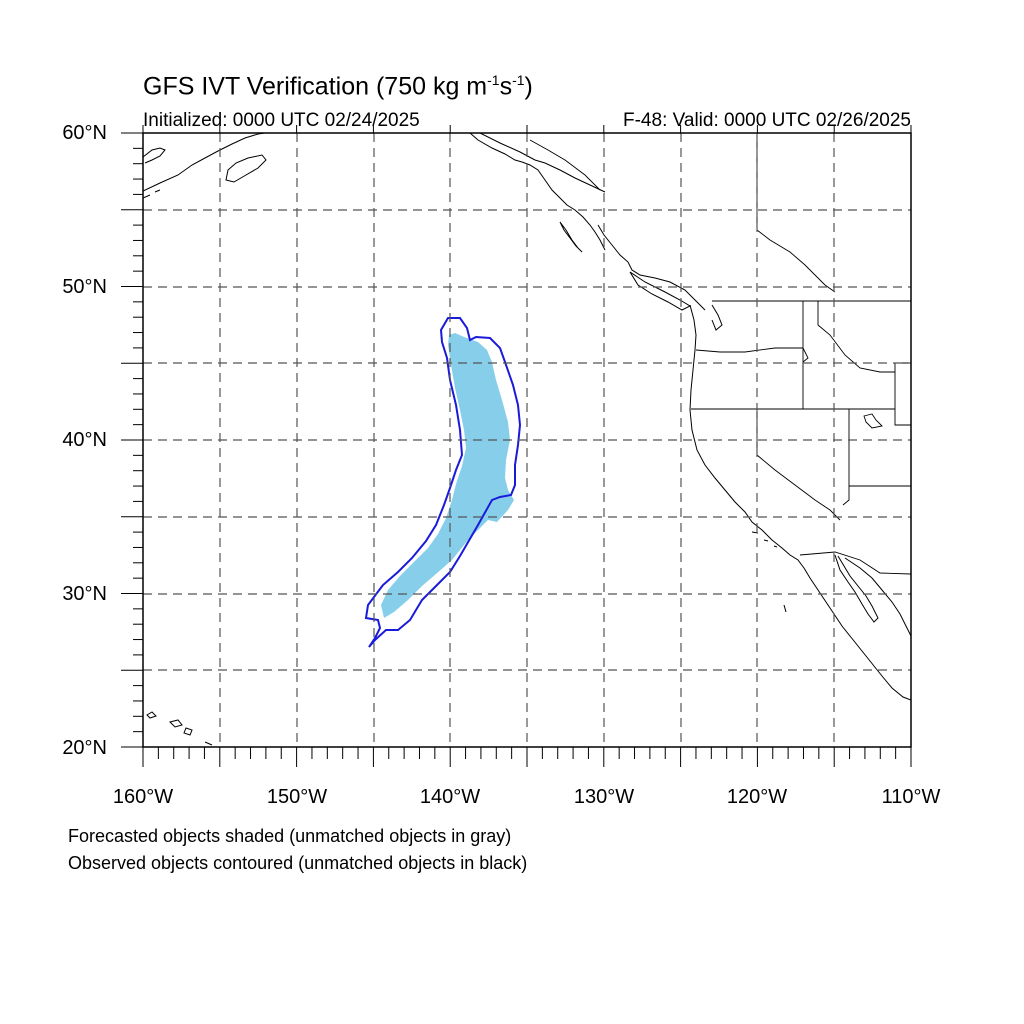  What do you see at coordinates (846, 457) in the screenshot?
I see `border-nv-ut` at bounding box center [846, 457].